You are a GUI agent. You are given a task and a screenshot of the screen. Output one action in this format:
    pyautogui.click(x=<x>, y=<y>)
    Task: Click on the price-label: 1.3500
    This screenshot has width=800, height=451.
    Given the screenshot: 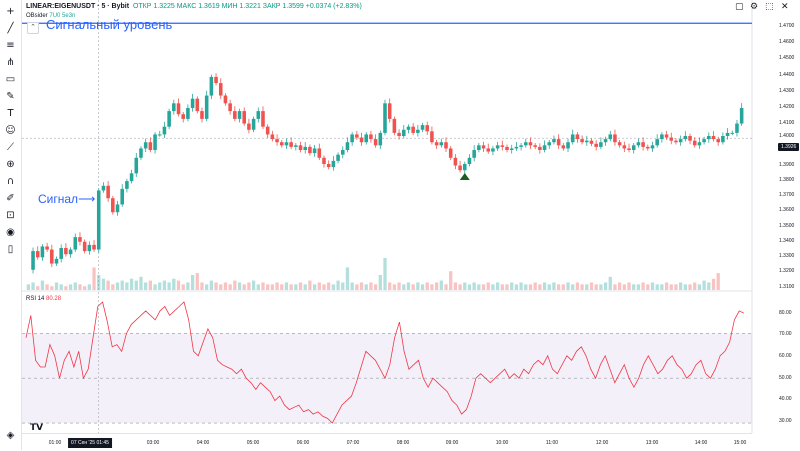 What is the action you would take?
    pyautogui.click(x=787, y=226)
    